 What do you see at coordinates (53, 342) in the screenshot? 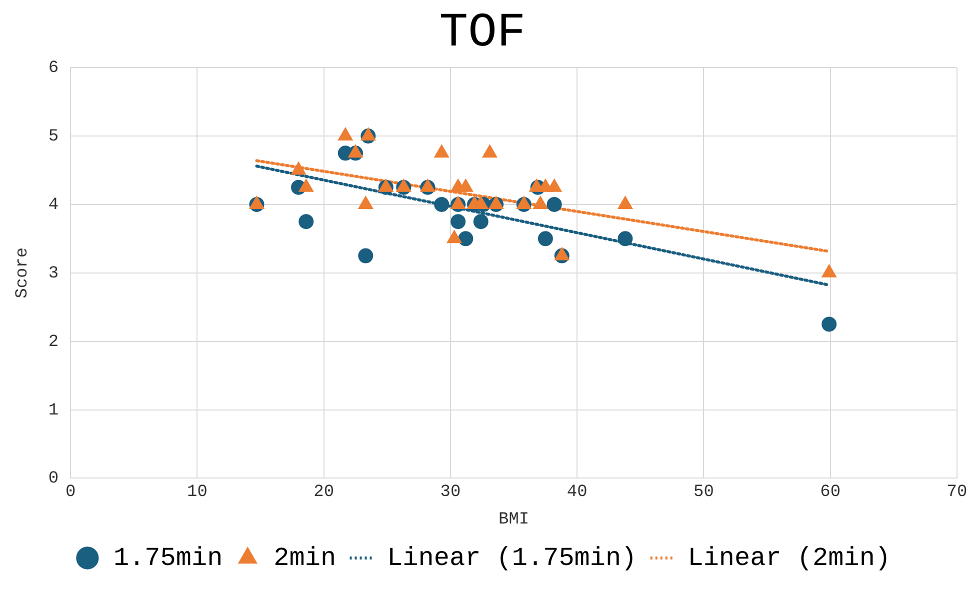
I see `y-tick-label: 2` at bounding box center [53, 342].